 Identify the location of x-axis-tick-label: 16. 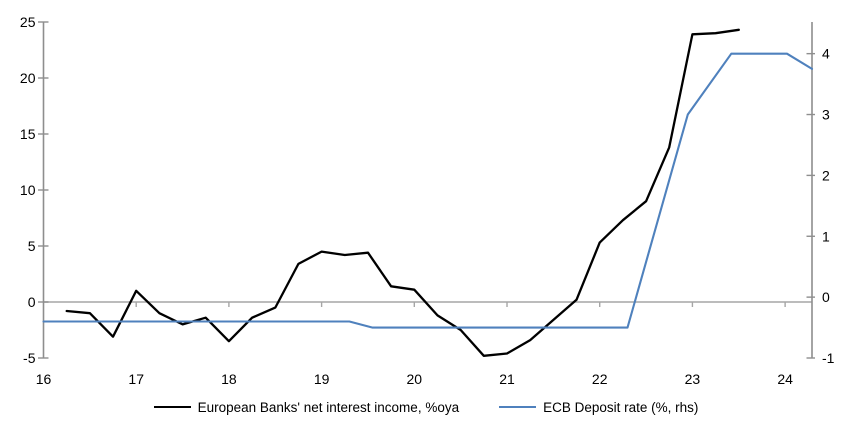
(44, 379).